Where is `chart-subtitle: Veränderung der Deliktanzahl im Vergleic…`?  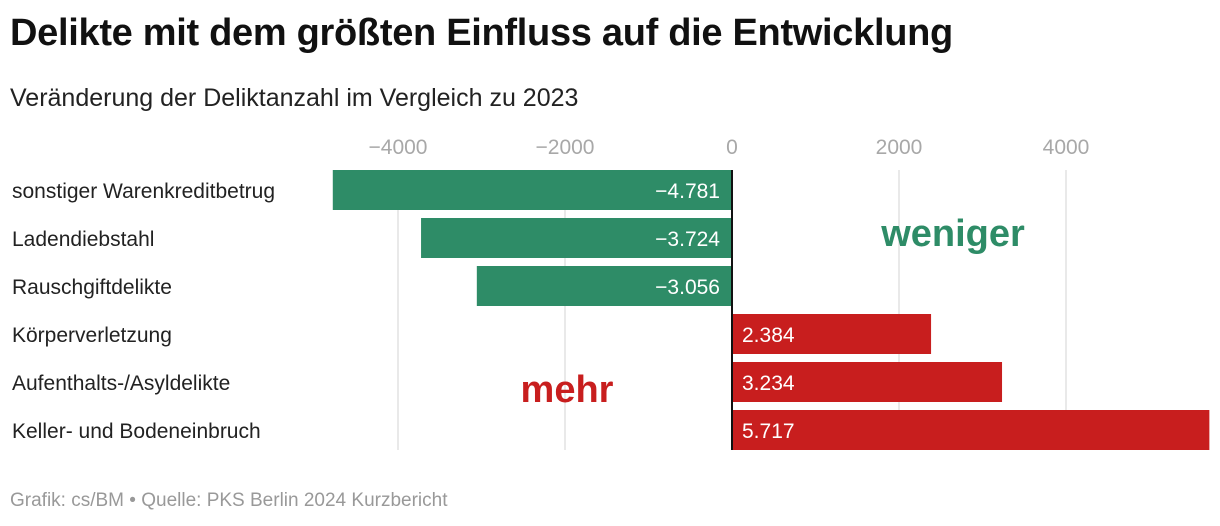
chart-subtitle: Veränderung der Deliktanzahl im Vergleic… is located at coordinates (294, 98).